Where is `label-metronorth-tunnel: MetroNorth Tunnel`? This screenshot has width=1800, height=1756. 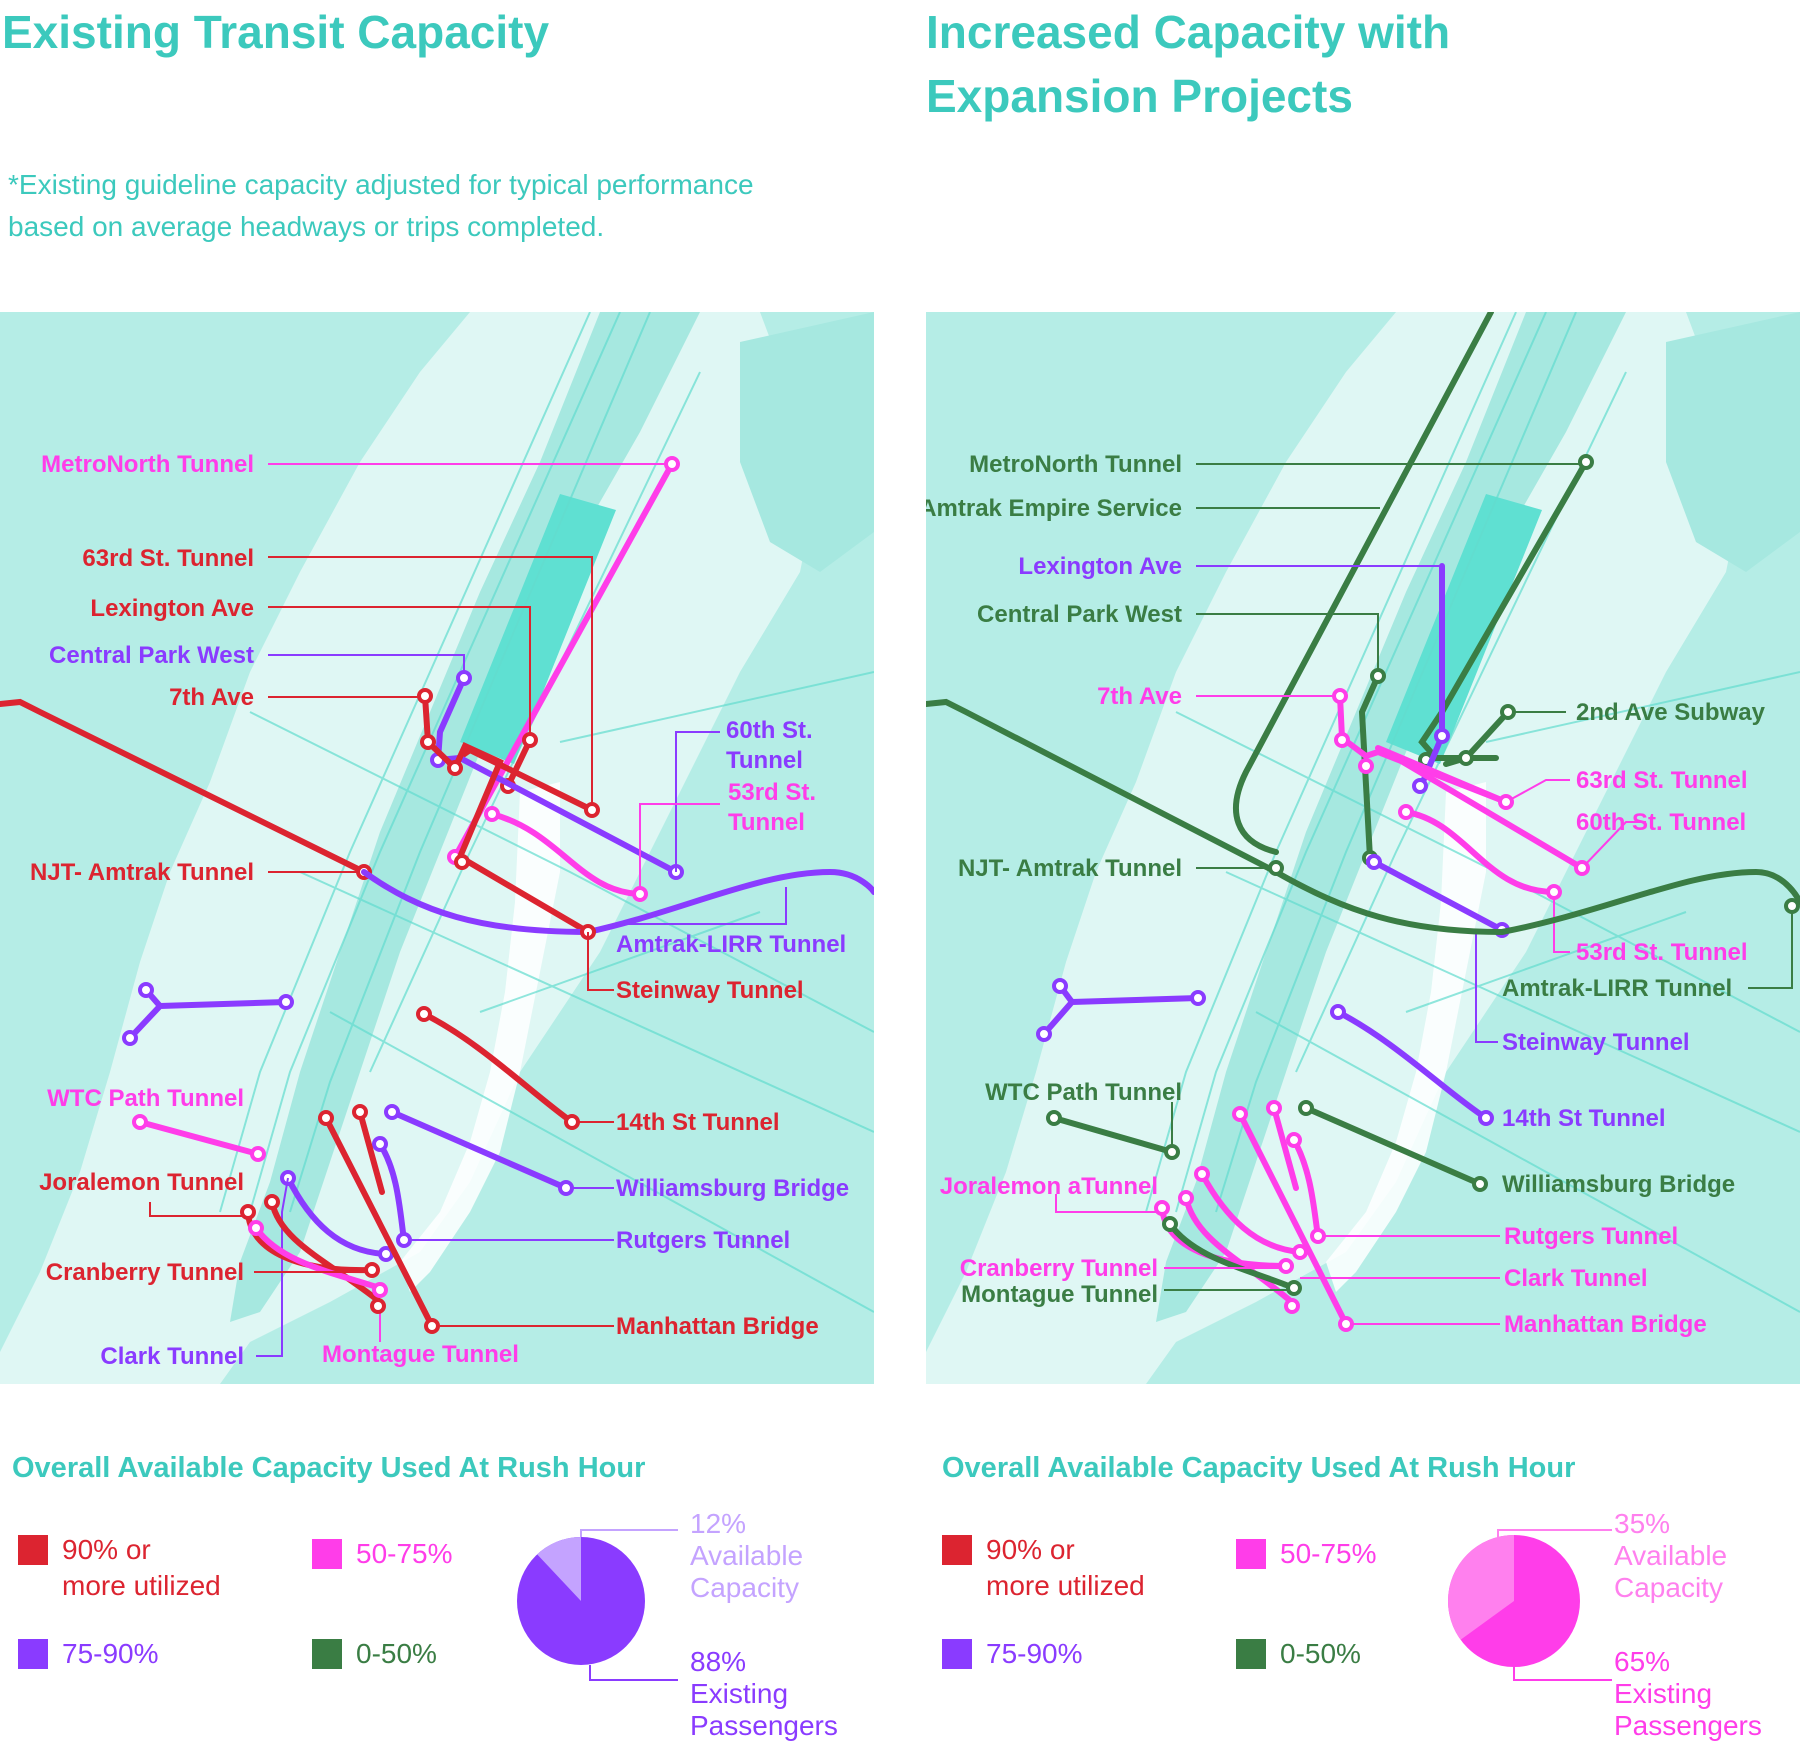 label-metronorth-tunnel: MetroNorth Tunnel is located at coordinates (147, 464).